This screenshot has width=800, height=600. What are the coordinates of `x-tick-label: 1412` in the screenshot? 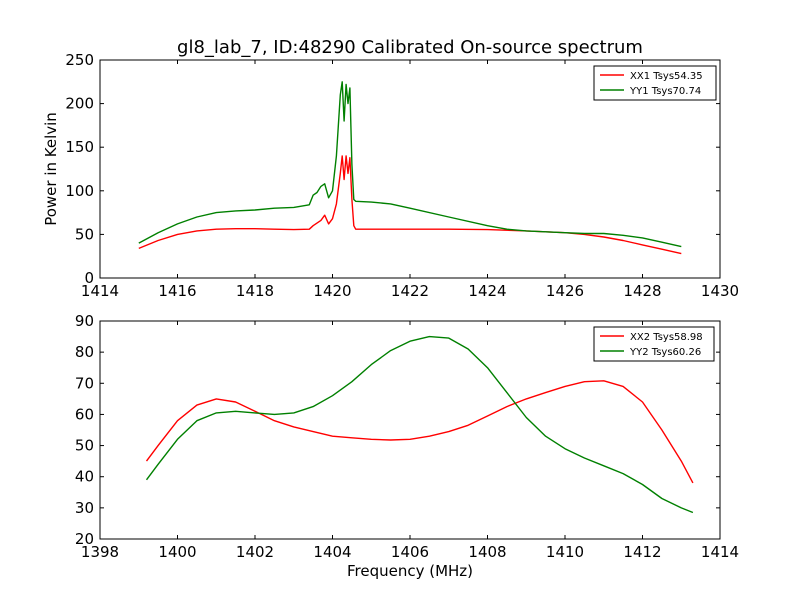 It's located at (642, 552).